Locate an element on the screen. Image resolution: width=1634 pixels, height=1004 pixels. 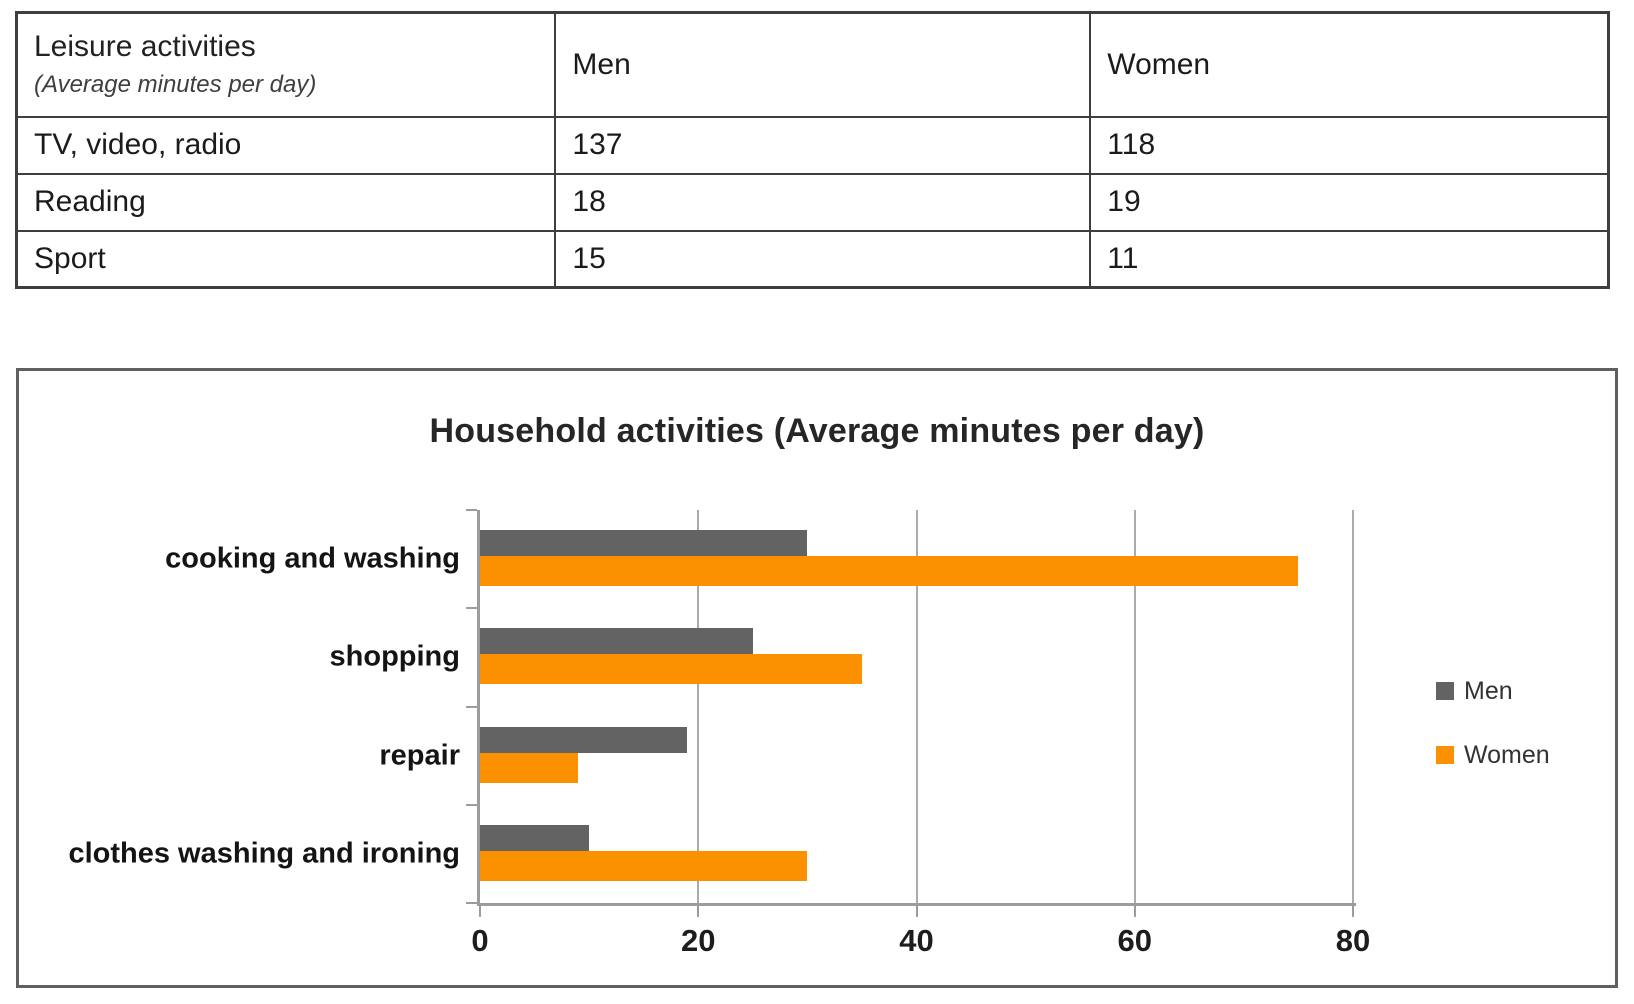
table-cell-activity: Reading is located at coordinates (286, 202).